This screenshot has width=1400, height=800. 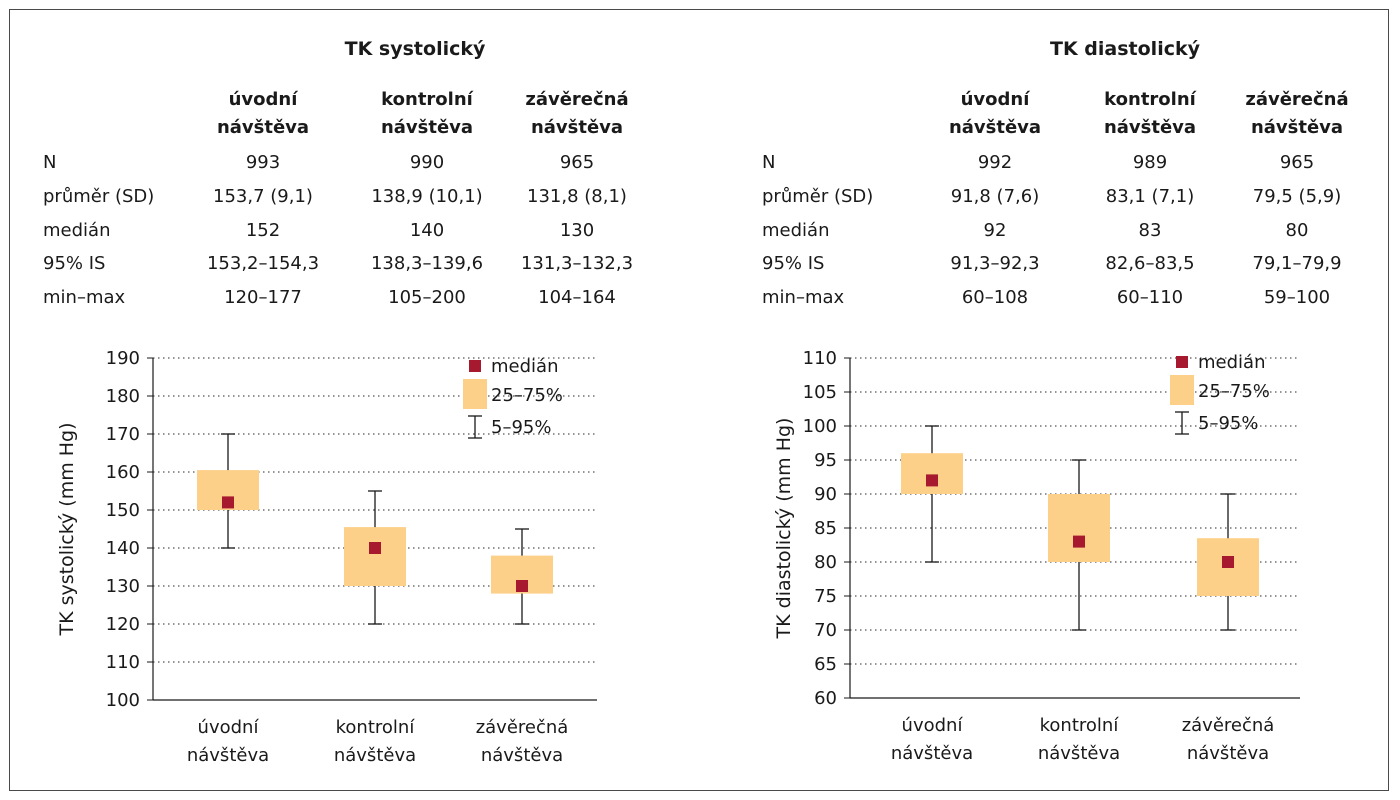 What do you see at coordinates (769, 162) in the screenshot?
I see `row-label-n: N` at bounding box center [769, 162].